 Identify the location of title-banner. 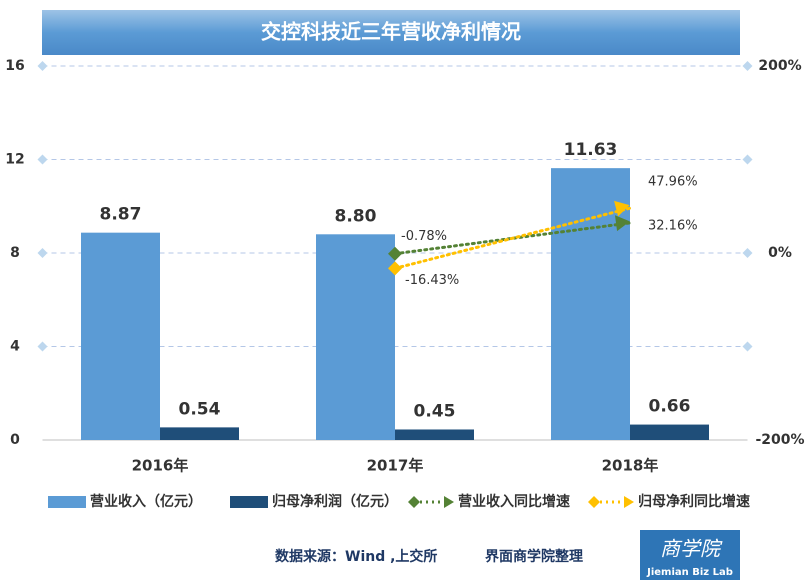
(391, 32).